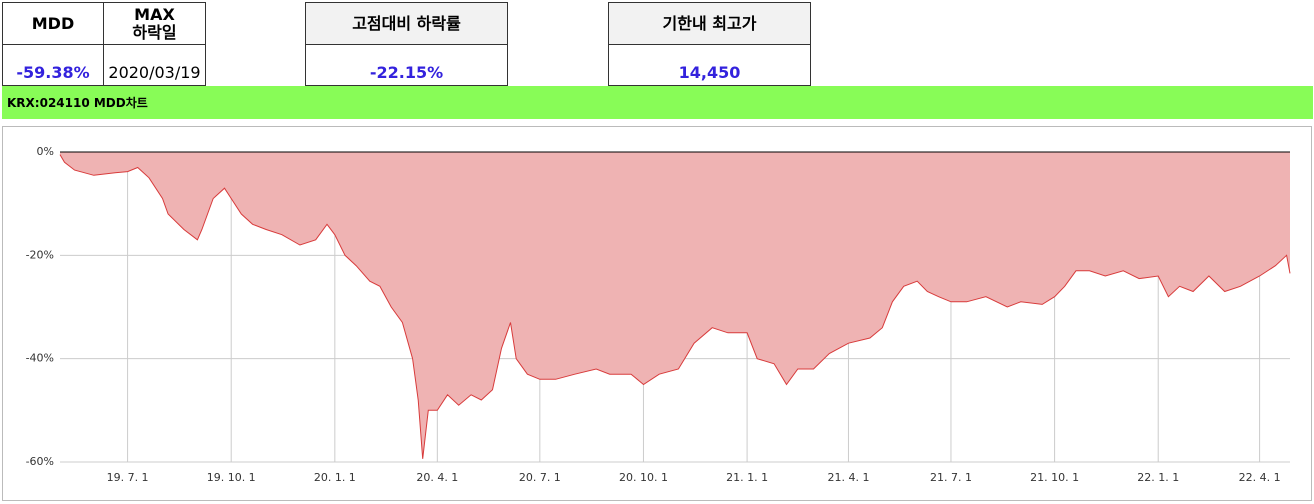  I want to click on chart-title: KRX:024110 MDD차트, so click(657, 102).